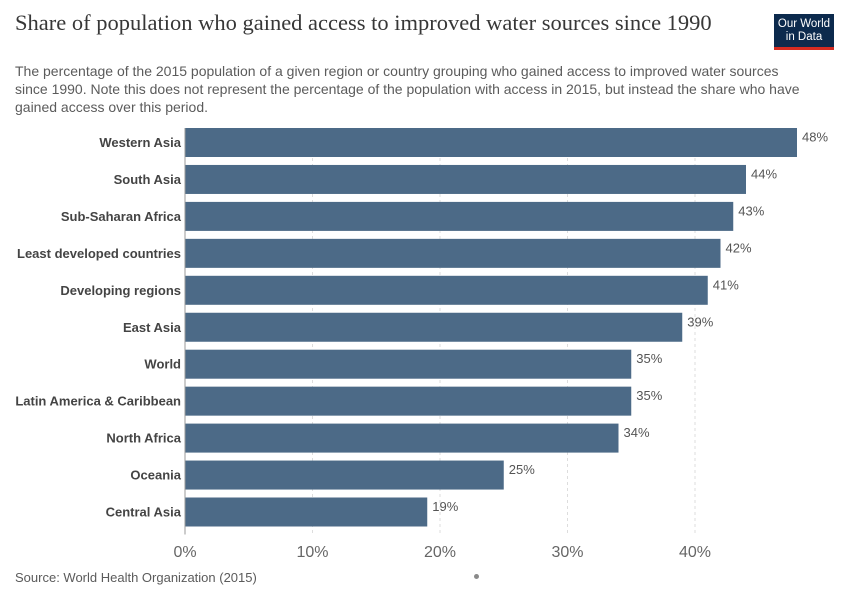 Image resolution: width=850 pixels, height=600 pixels. Describe the element at coordinates (695, 552) in the screenshot. I see `x-tick-label: 40%` at that location.